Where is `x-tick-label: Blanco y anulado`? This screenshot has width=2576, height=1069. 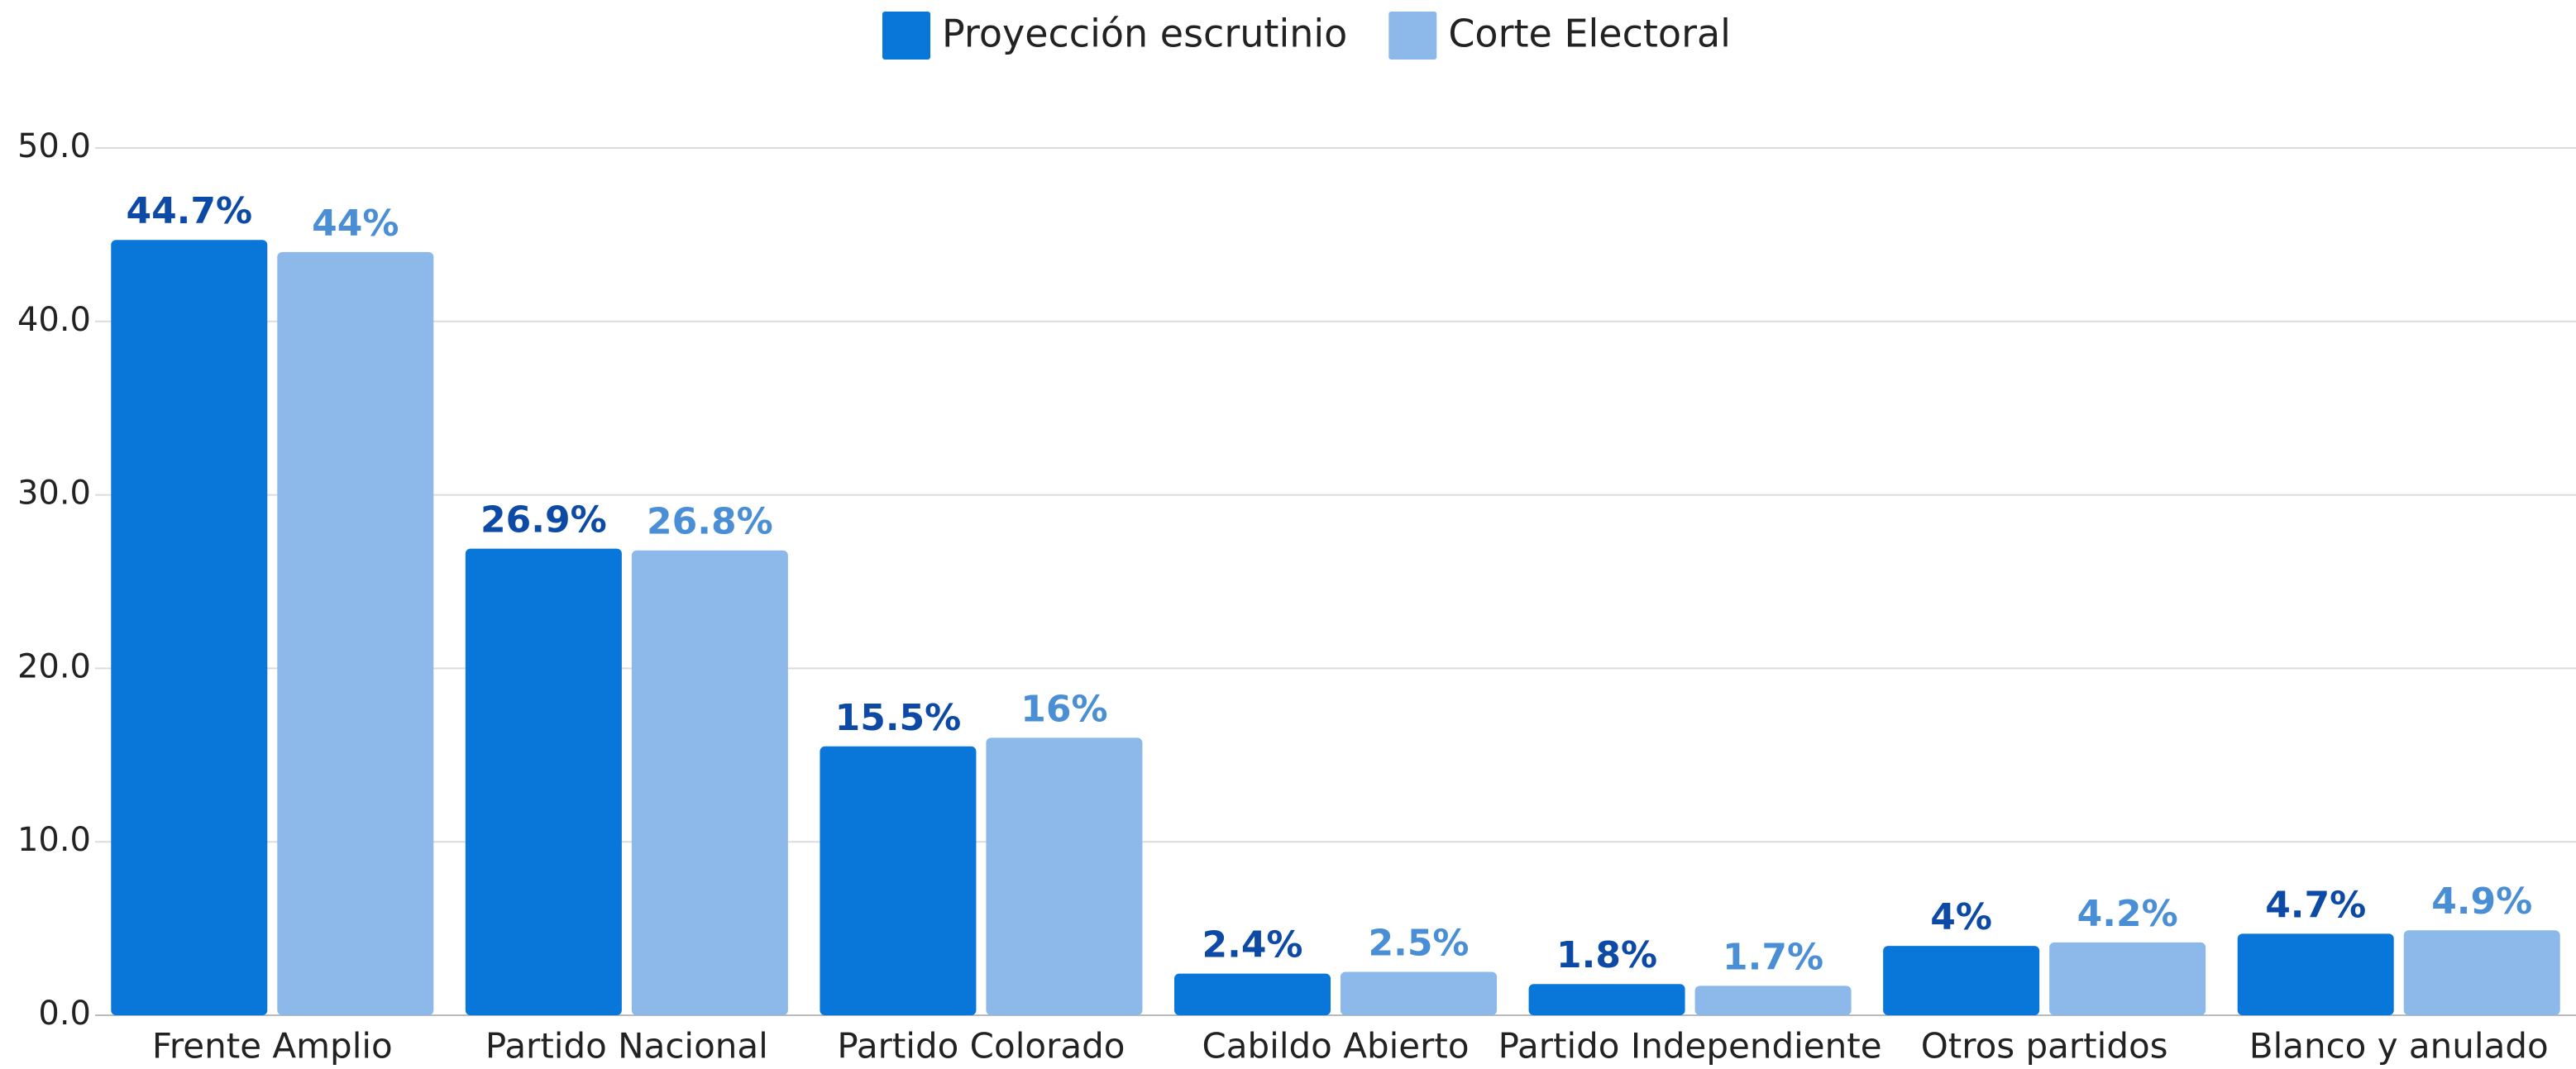 x-tick-label: Blanco y anulado is located at coordinates (2399, 1046).